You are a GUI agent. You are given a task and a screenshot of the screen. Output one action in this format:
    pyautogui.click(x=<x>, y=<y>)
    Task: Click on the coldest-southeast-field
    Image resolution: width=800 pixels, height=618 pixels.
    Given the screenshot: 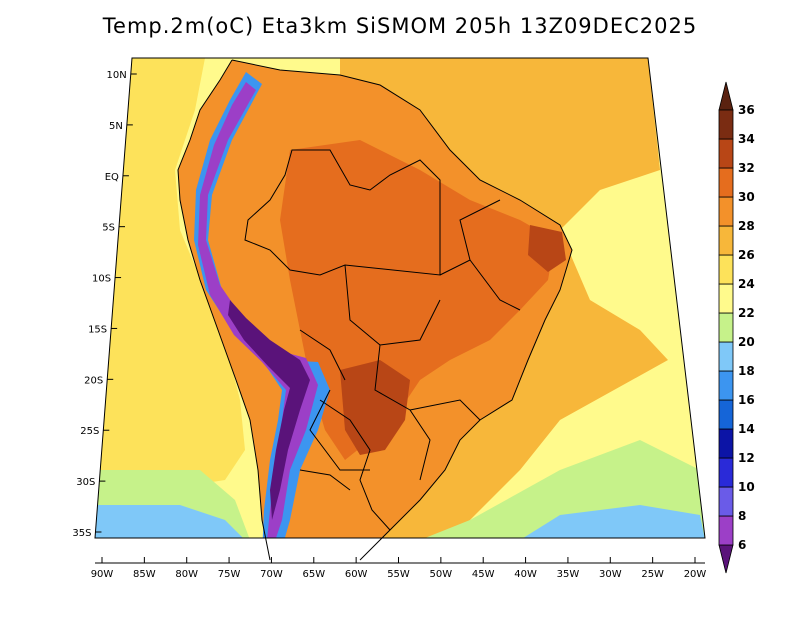 What is the action you would take?
    pyautogui.click(x=612, y=521)
    